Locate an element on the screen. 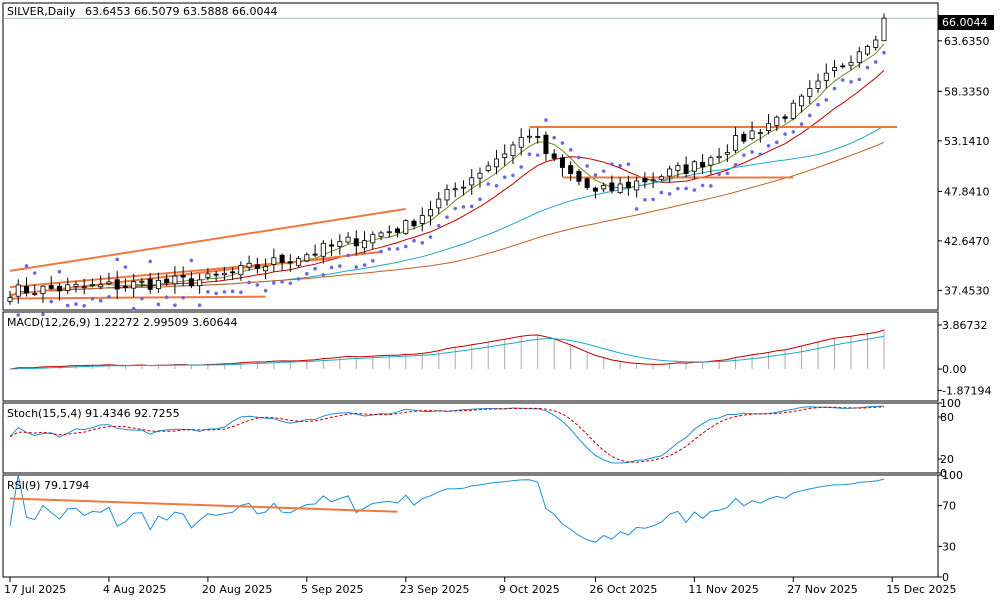  time-tick-label: 23 Sep 2025 is located at coordinates (435, 589).